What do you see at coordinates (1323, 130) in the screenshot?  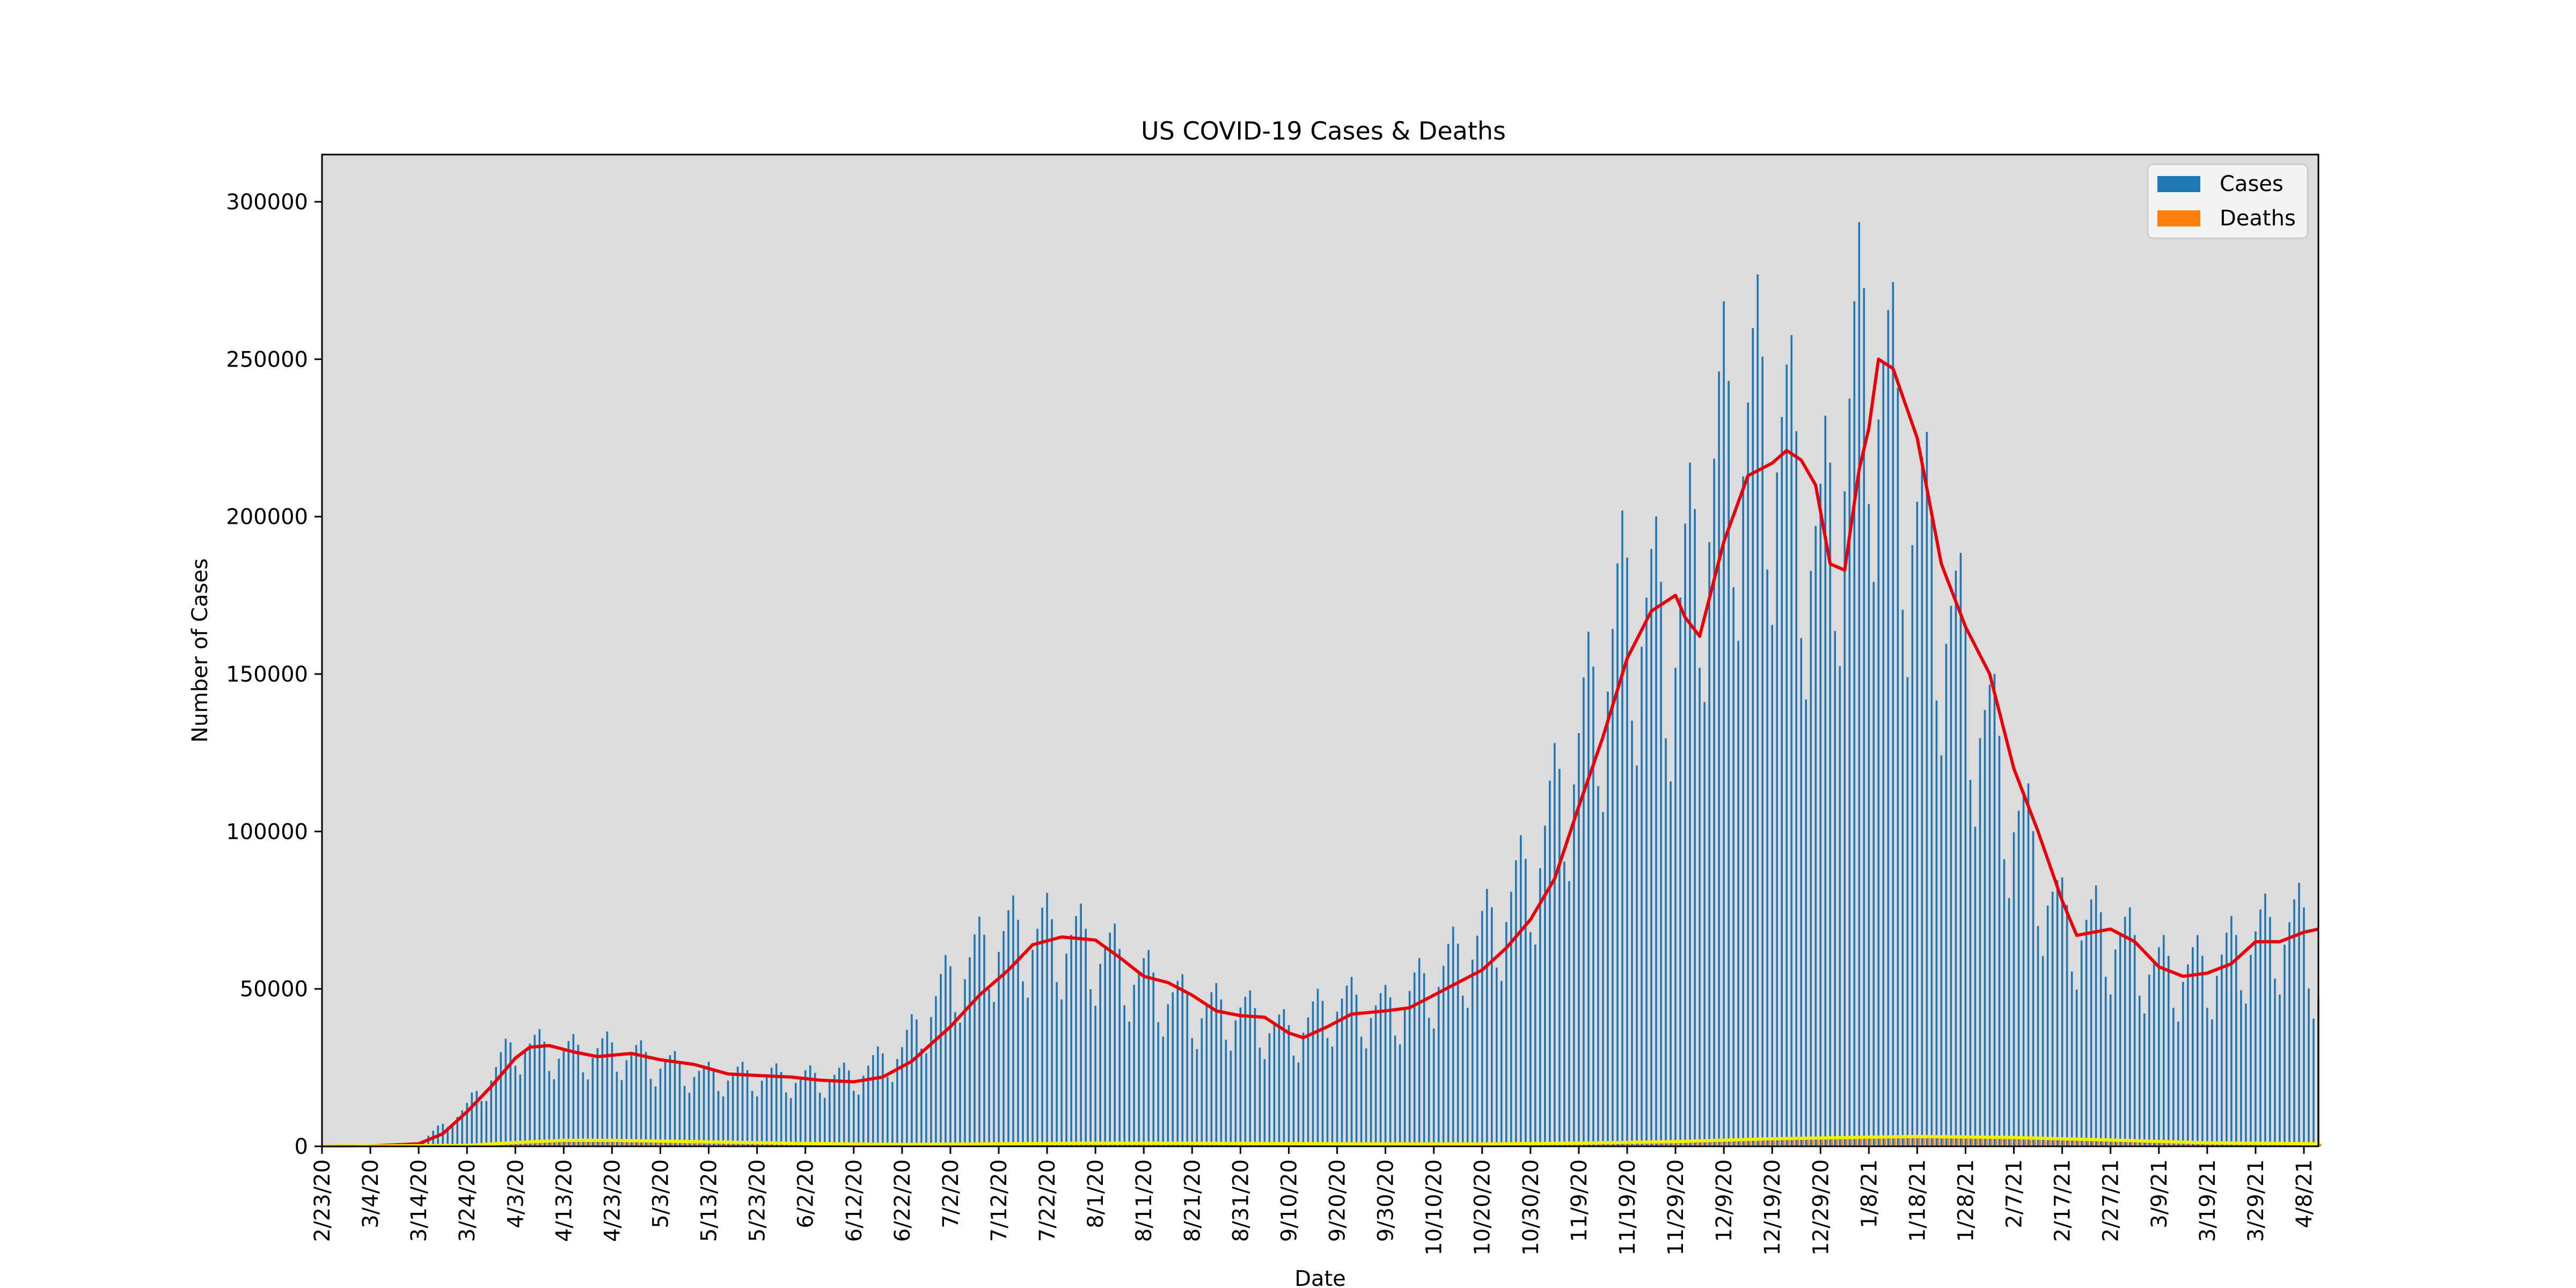 I see `chart-title: US COVID-19 Cases & Deaths` at bounding box center [1323, 130].